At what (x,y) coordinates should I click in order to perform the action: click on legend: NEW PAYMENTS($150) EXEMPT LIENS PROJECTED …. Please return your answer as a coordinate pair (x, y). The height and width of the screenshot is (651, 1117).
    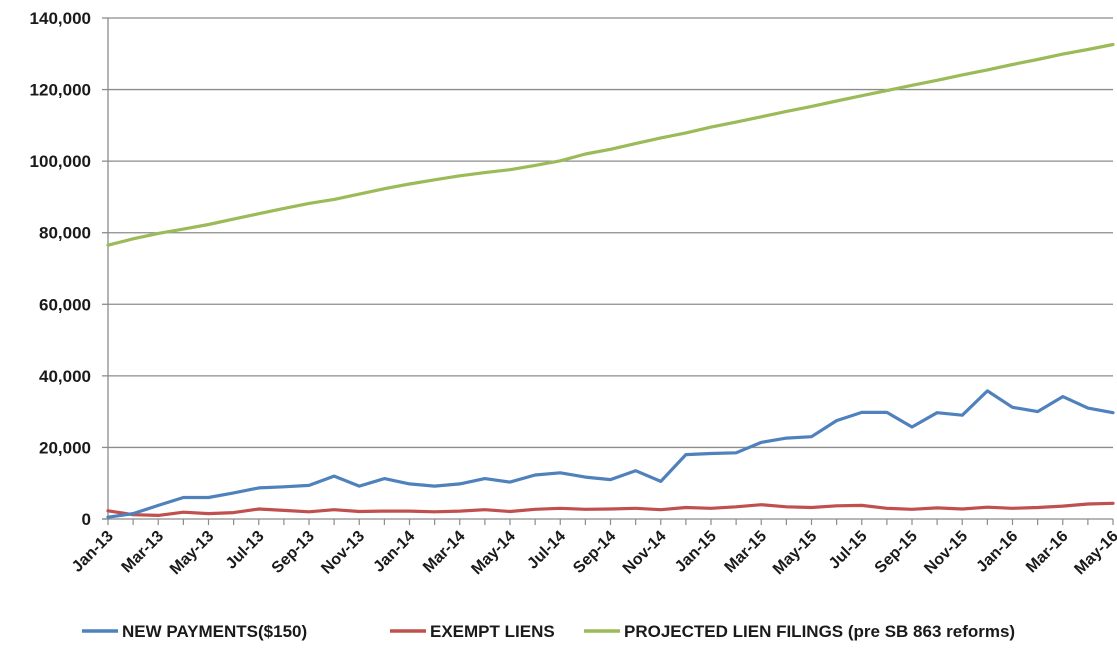
    Looking at the image, I should click on (548, 631).